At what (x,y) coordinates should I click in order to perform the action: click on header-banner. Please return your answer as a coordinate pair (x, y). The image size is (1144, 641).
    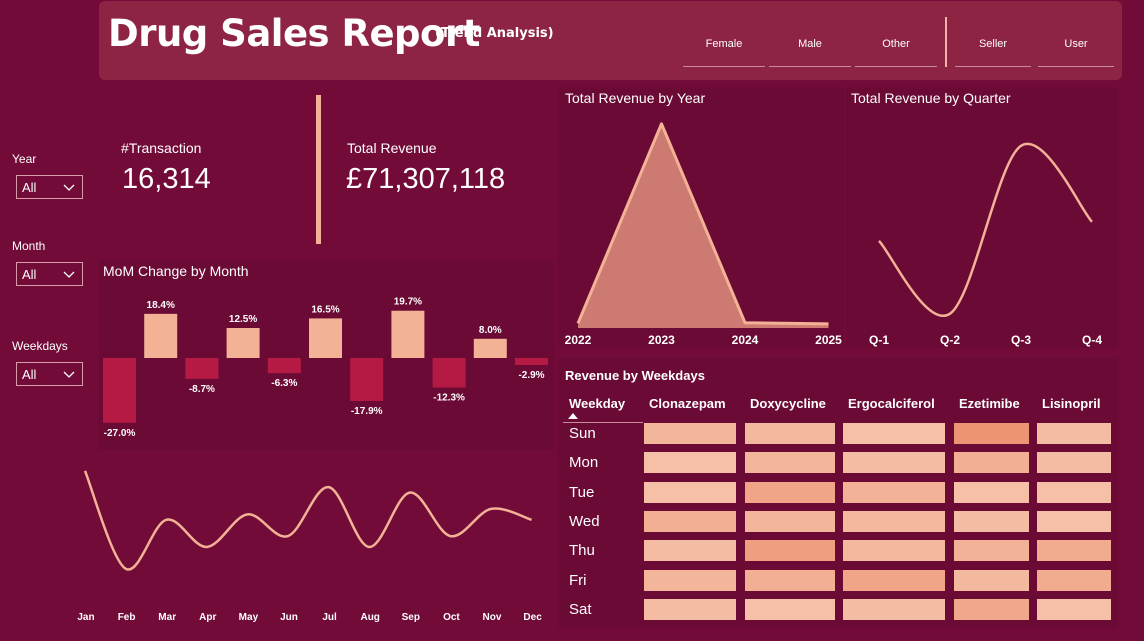
    Looking at the image, I should click on (610, 40).